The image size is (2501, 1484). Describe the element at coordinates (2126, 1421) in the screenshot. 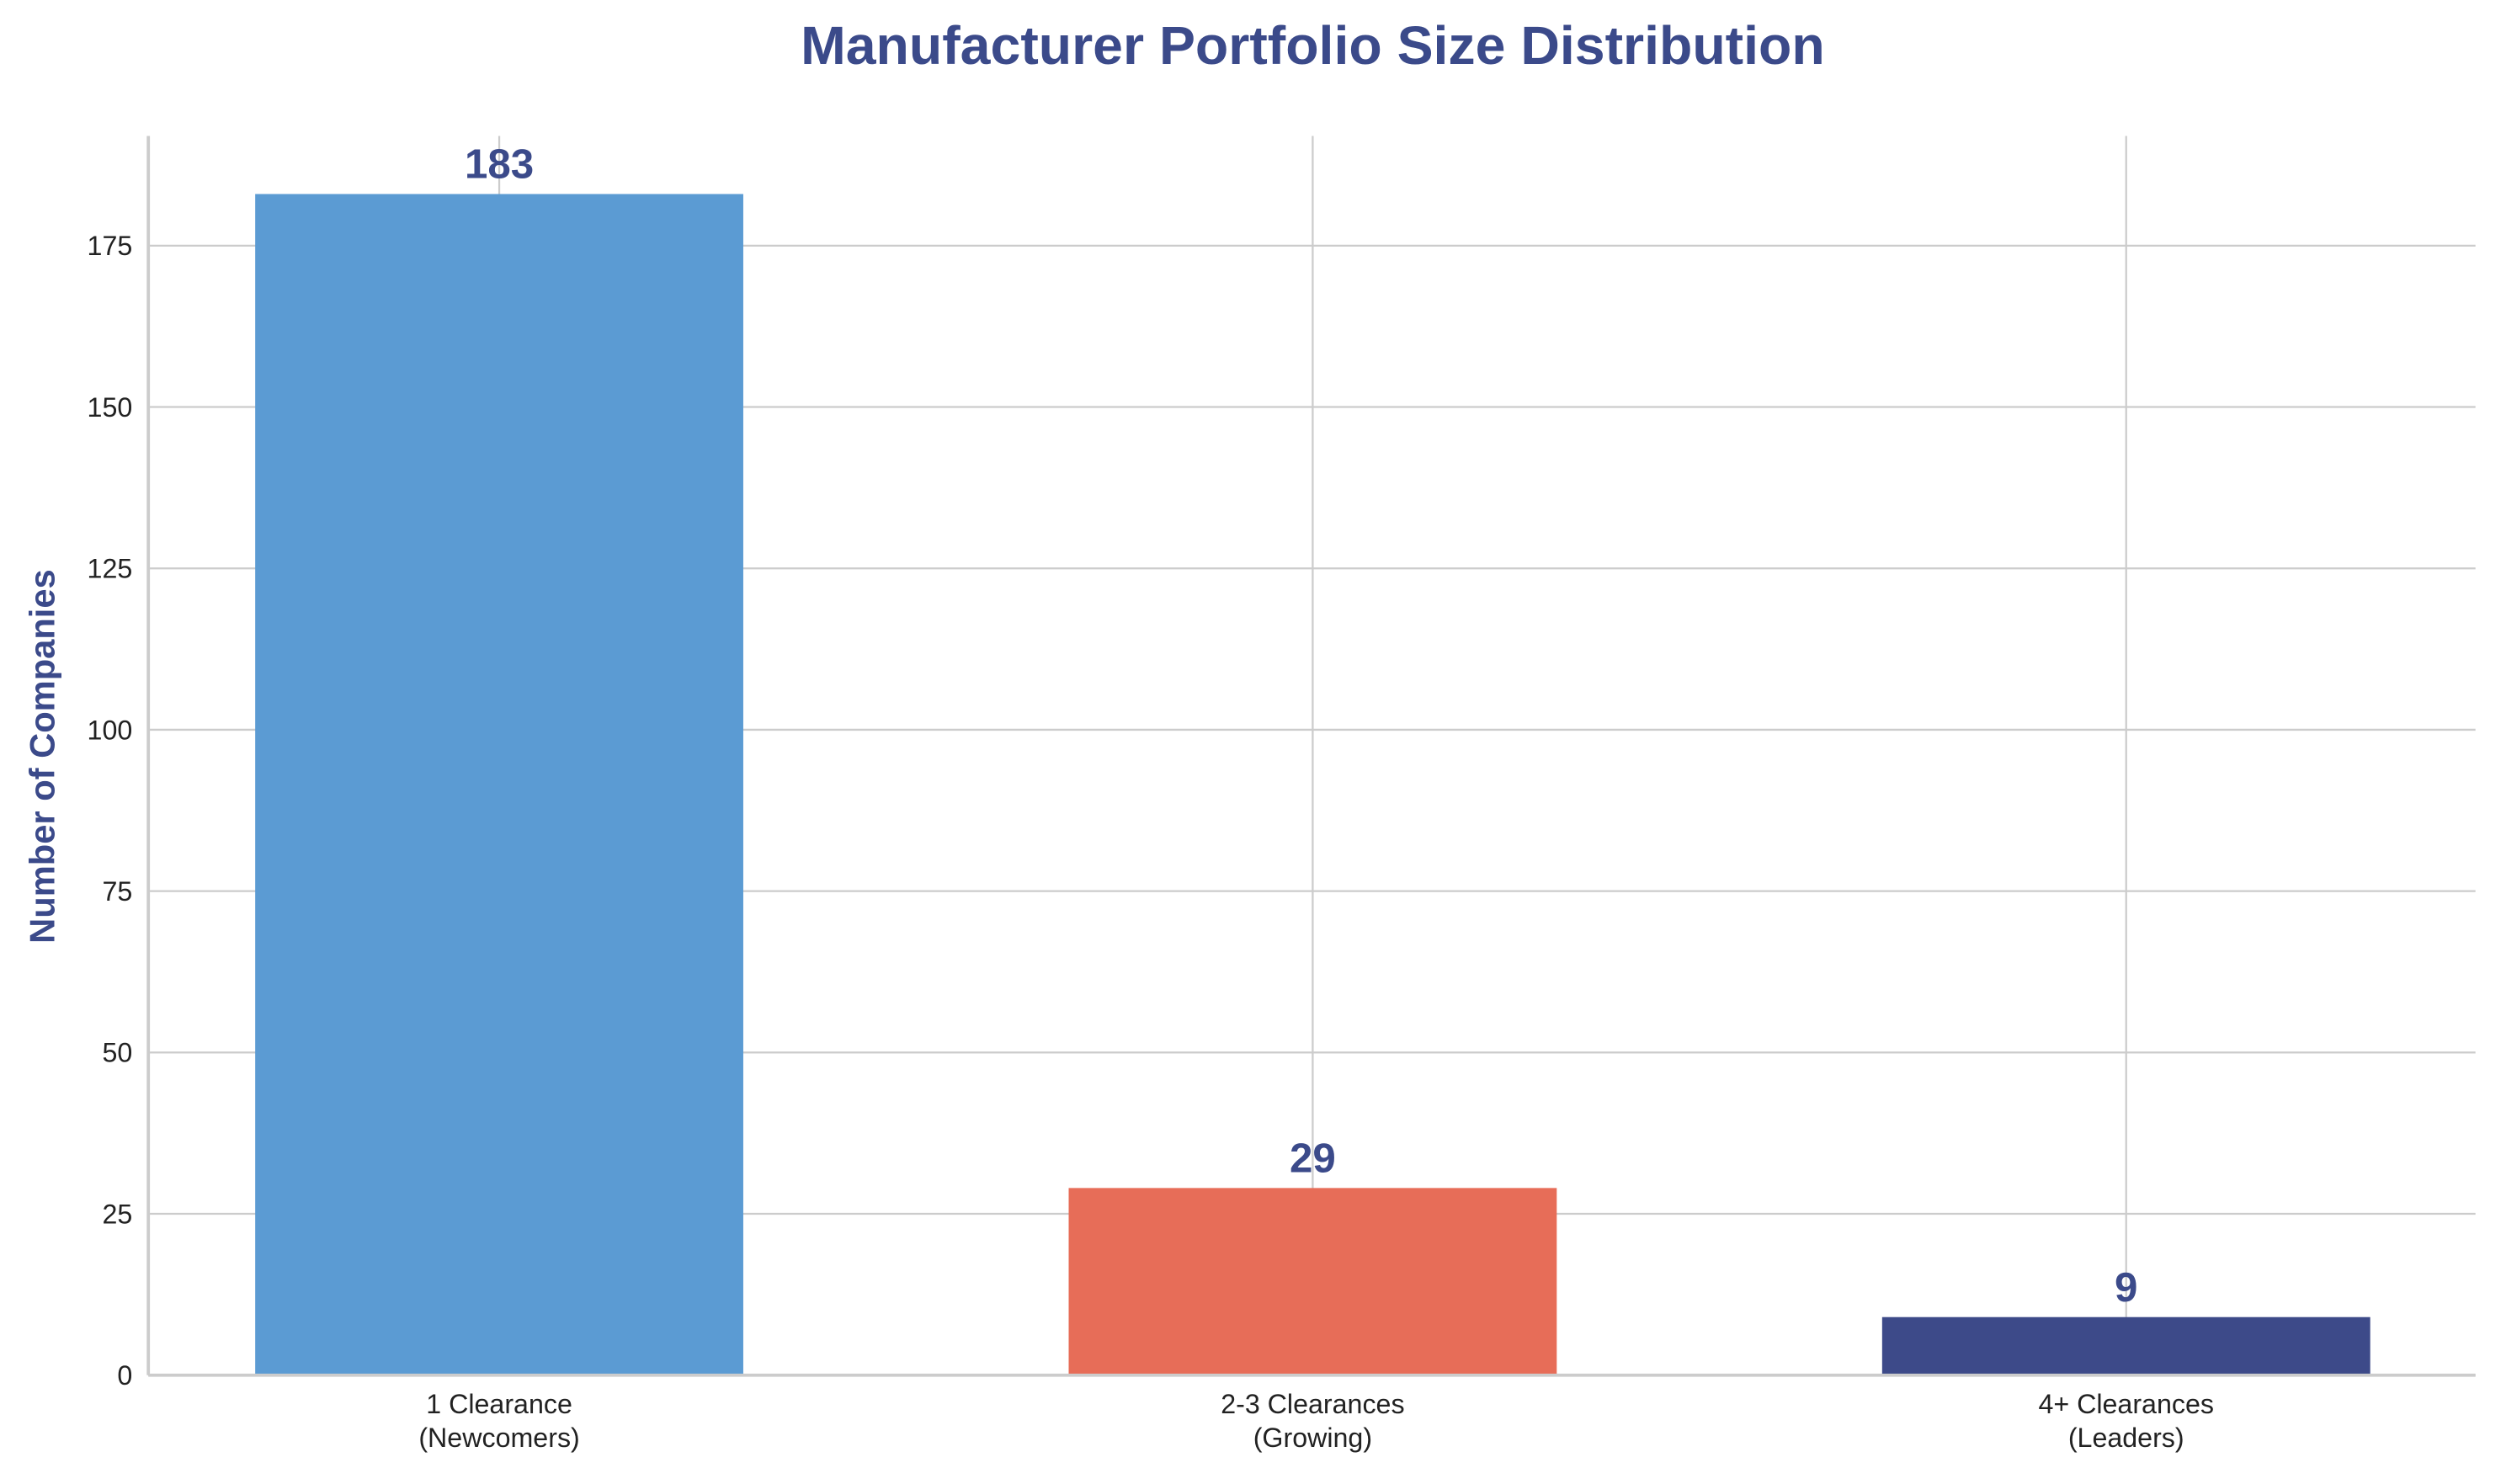

I see `x-tick-label: 4+ Clearances (Leaders)` at that location.